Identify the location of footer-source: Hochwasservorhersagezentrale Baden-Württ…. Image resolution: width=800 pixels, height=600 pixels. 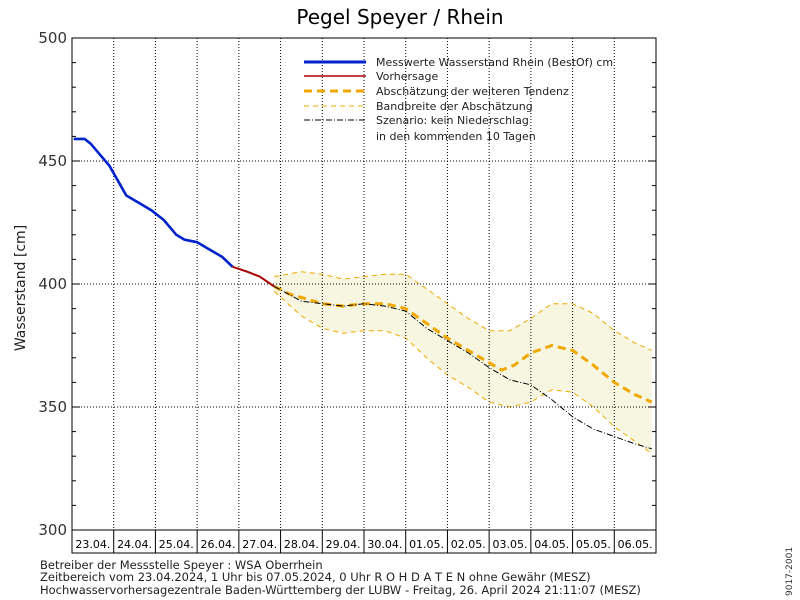
(340, 590).